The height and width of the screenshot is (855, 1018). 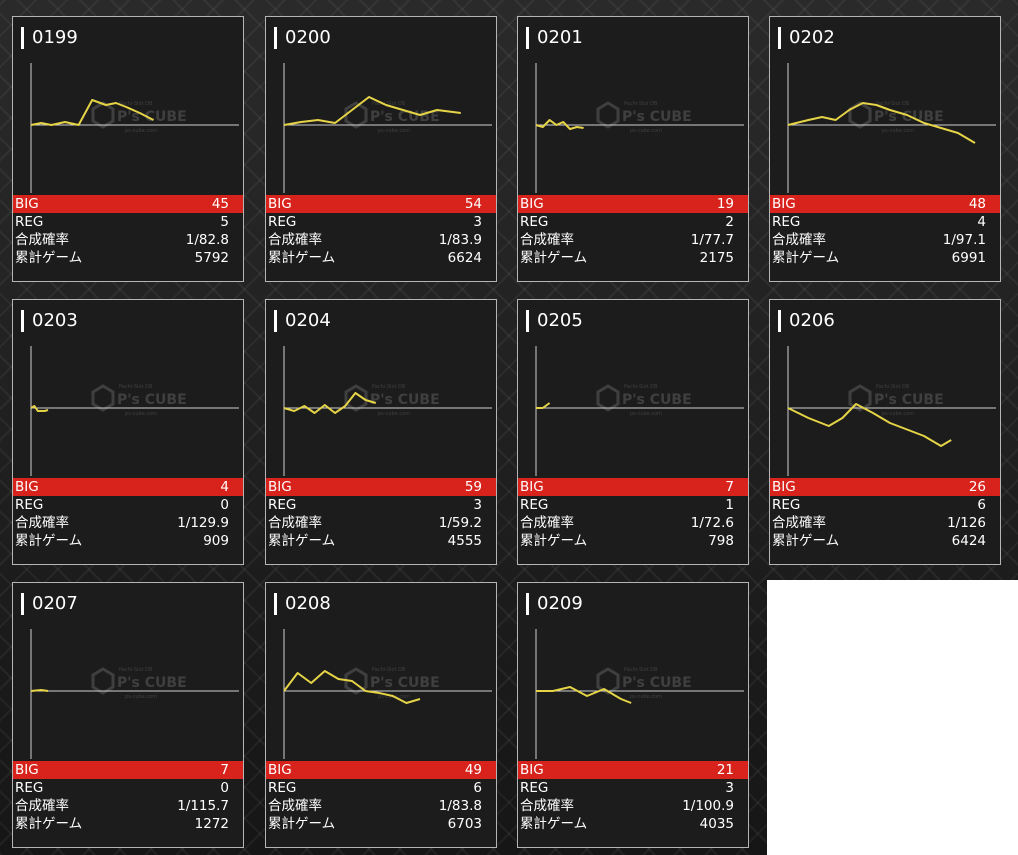 I want to click on rate-row: 合成確率 1/82.8, so click(x=128, y=240).